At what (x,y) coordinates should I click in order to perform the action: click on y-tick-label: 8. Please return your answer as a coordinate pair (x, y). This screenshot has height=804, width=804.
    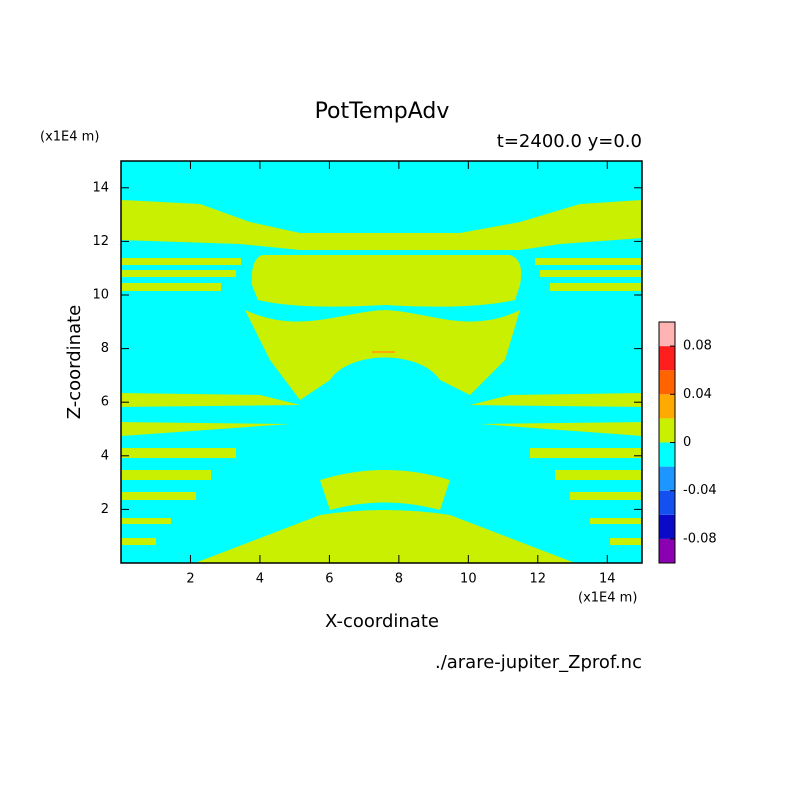
    Looking at the image, I should click on (105, 348).